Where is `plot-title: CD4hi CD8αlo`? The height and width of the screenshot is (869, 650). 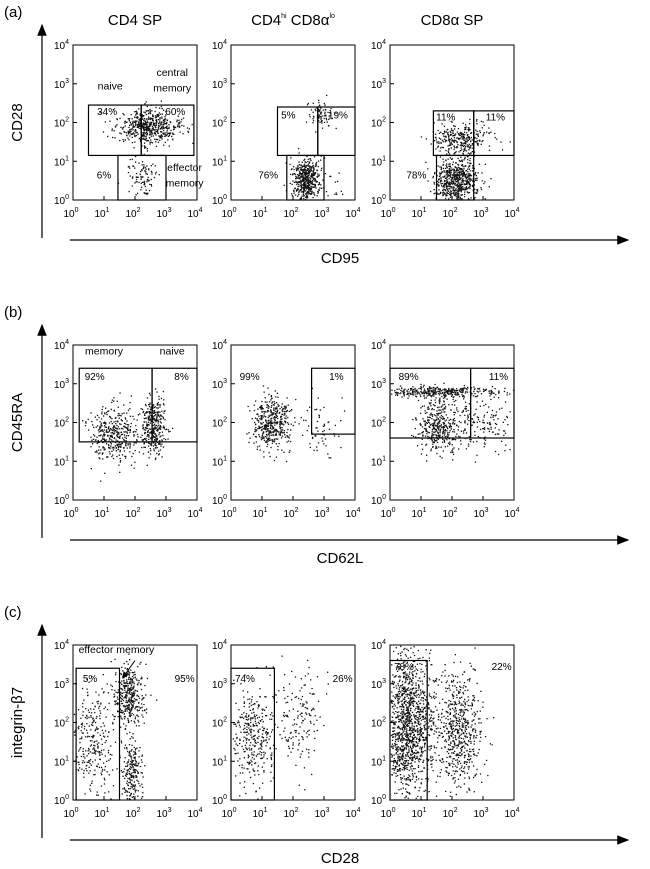
plot-title: CD4hi CD8αlo is located at coordinates (293, 20).